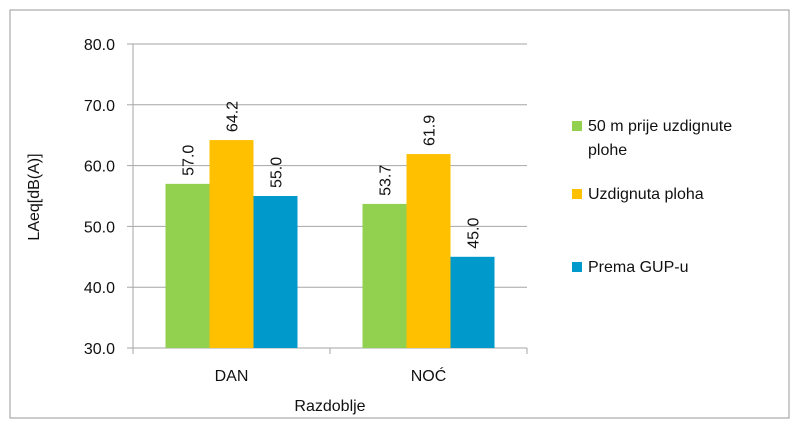 This screenshot has width=790, height=428. I want to click on legend-label-series-1-line-1: 50 m prije uzdignute, so click(660, 126).